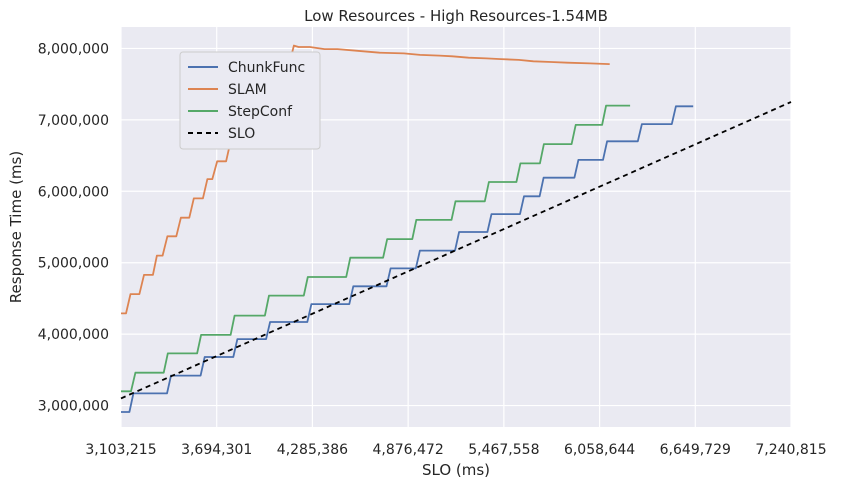 This screenshot has width=841, height=488. What do you see at coordinates (790, 450) in the screenshot?
I see `x-tick-label: 7,240,815` at bounding box center [790, 450].